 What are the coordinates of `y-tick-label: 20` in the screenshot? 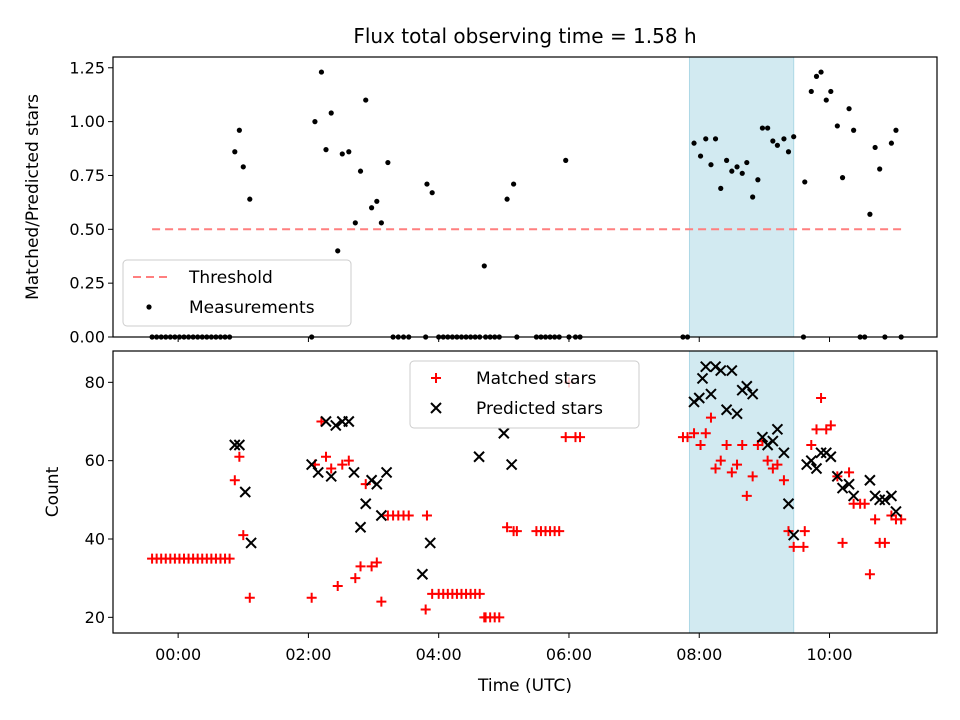 It's located at (95, 617).